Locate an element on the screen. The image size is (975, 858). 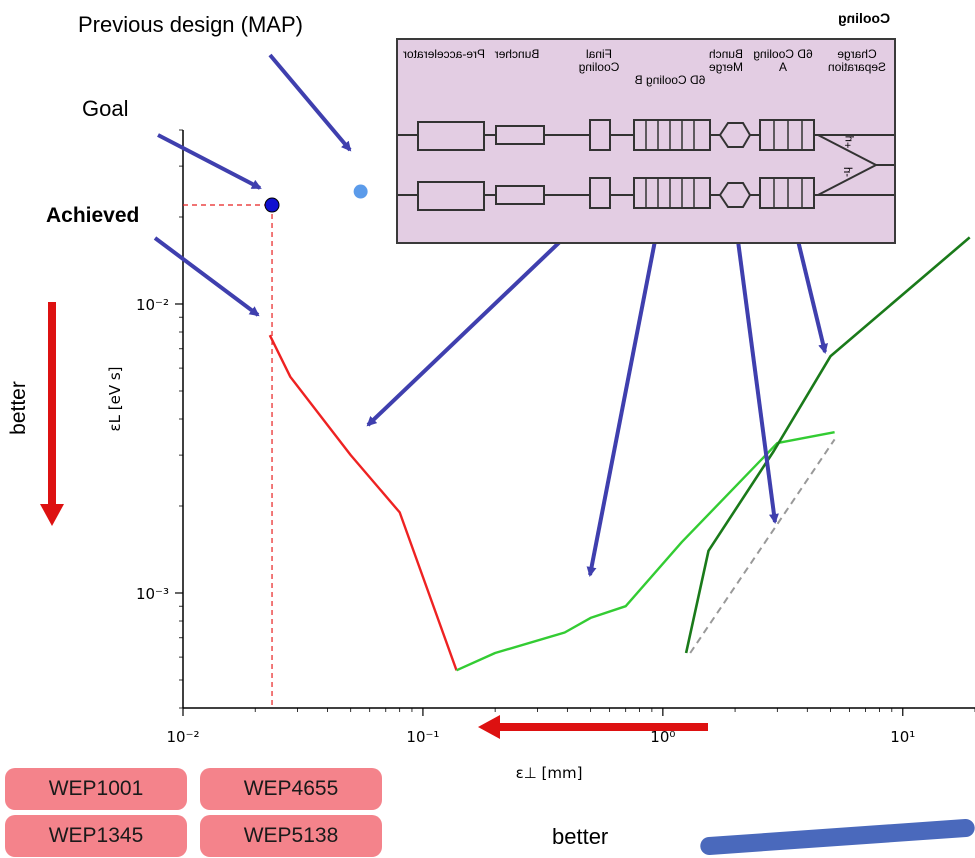
series-line-dark-green is located at coordinates (827, 445).